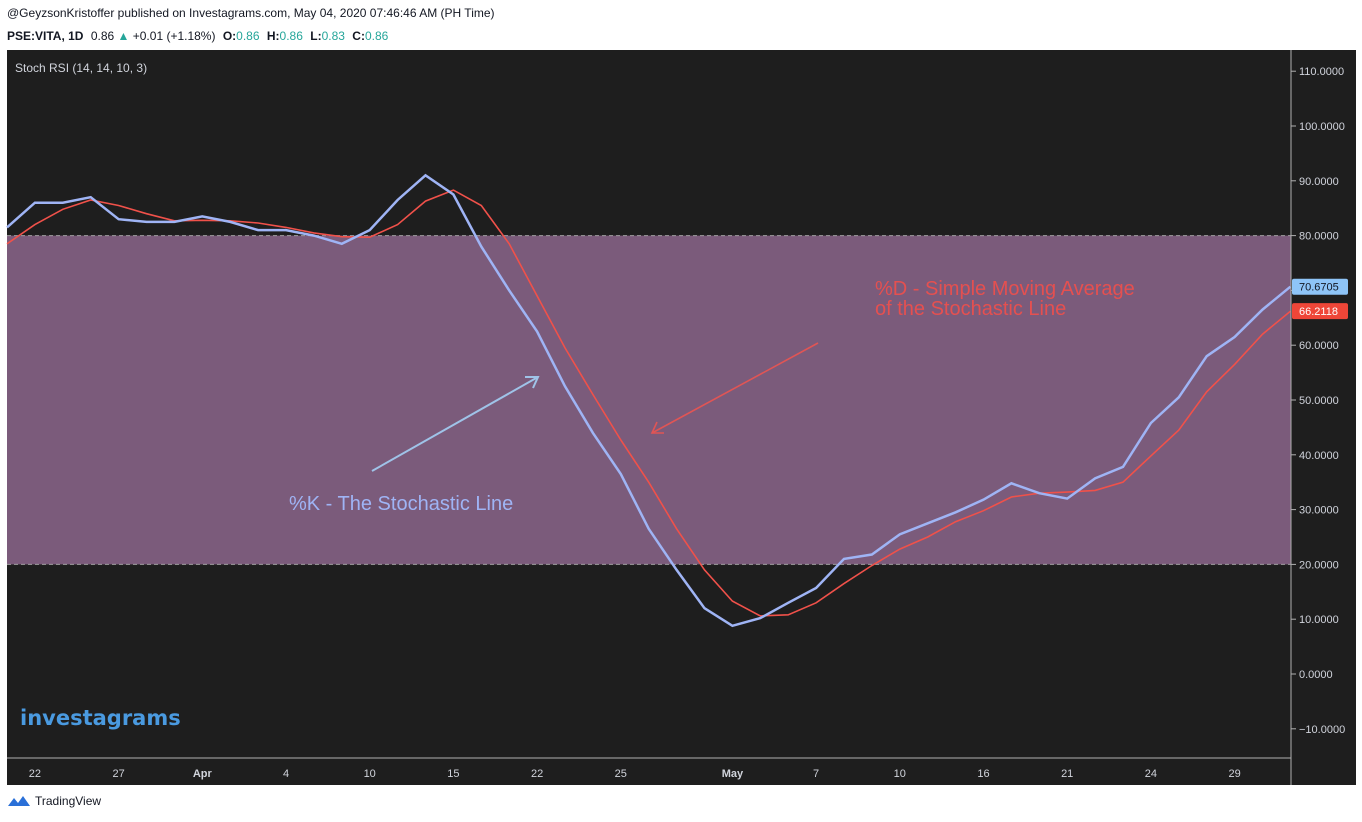  What do you see at coordinates (174, 36) in the screenshot?
I see `price-change: +0.01 (+1.18%)` at bounding box center [174, 36].